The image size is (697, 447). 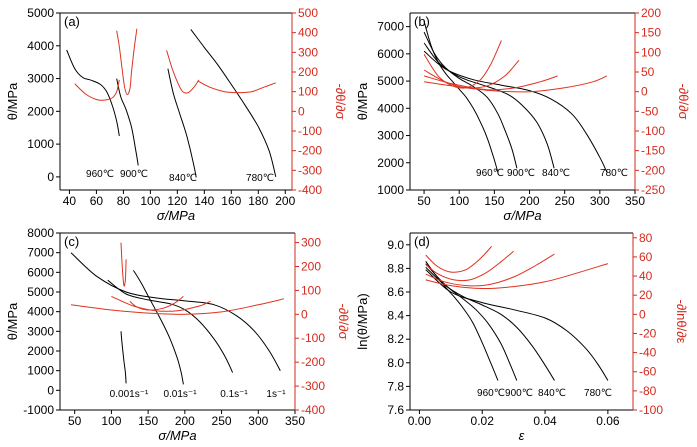 I want to click on rate-curve-900℃, so click(x=469, y=266).